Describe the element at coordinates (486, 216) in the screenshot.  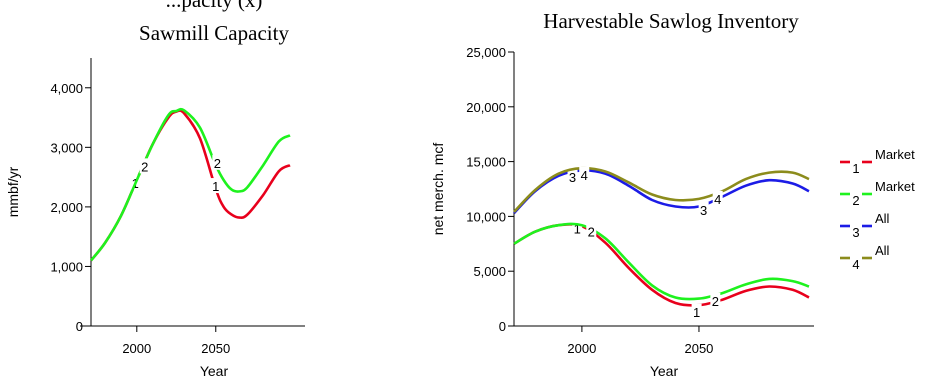
I see `y-tick-label: 10,000` at that location.